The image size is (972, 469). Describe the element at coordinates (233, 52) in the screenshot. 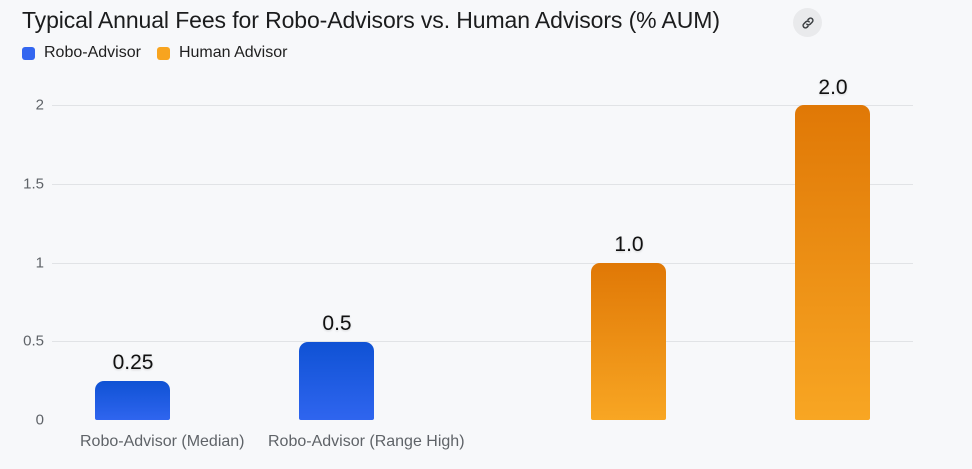

I see `legend-label: Human Advisor` at that location.